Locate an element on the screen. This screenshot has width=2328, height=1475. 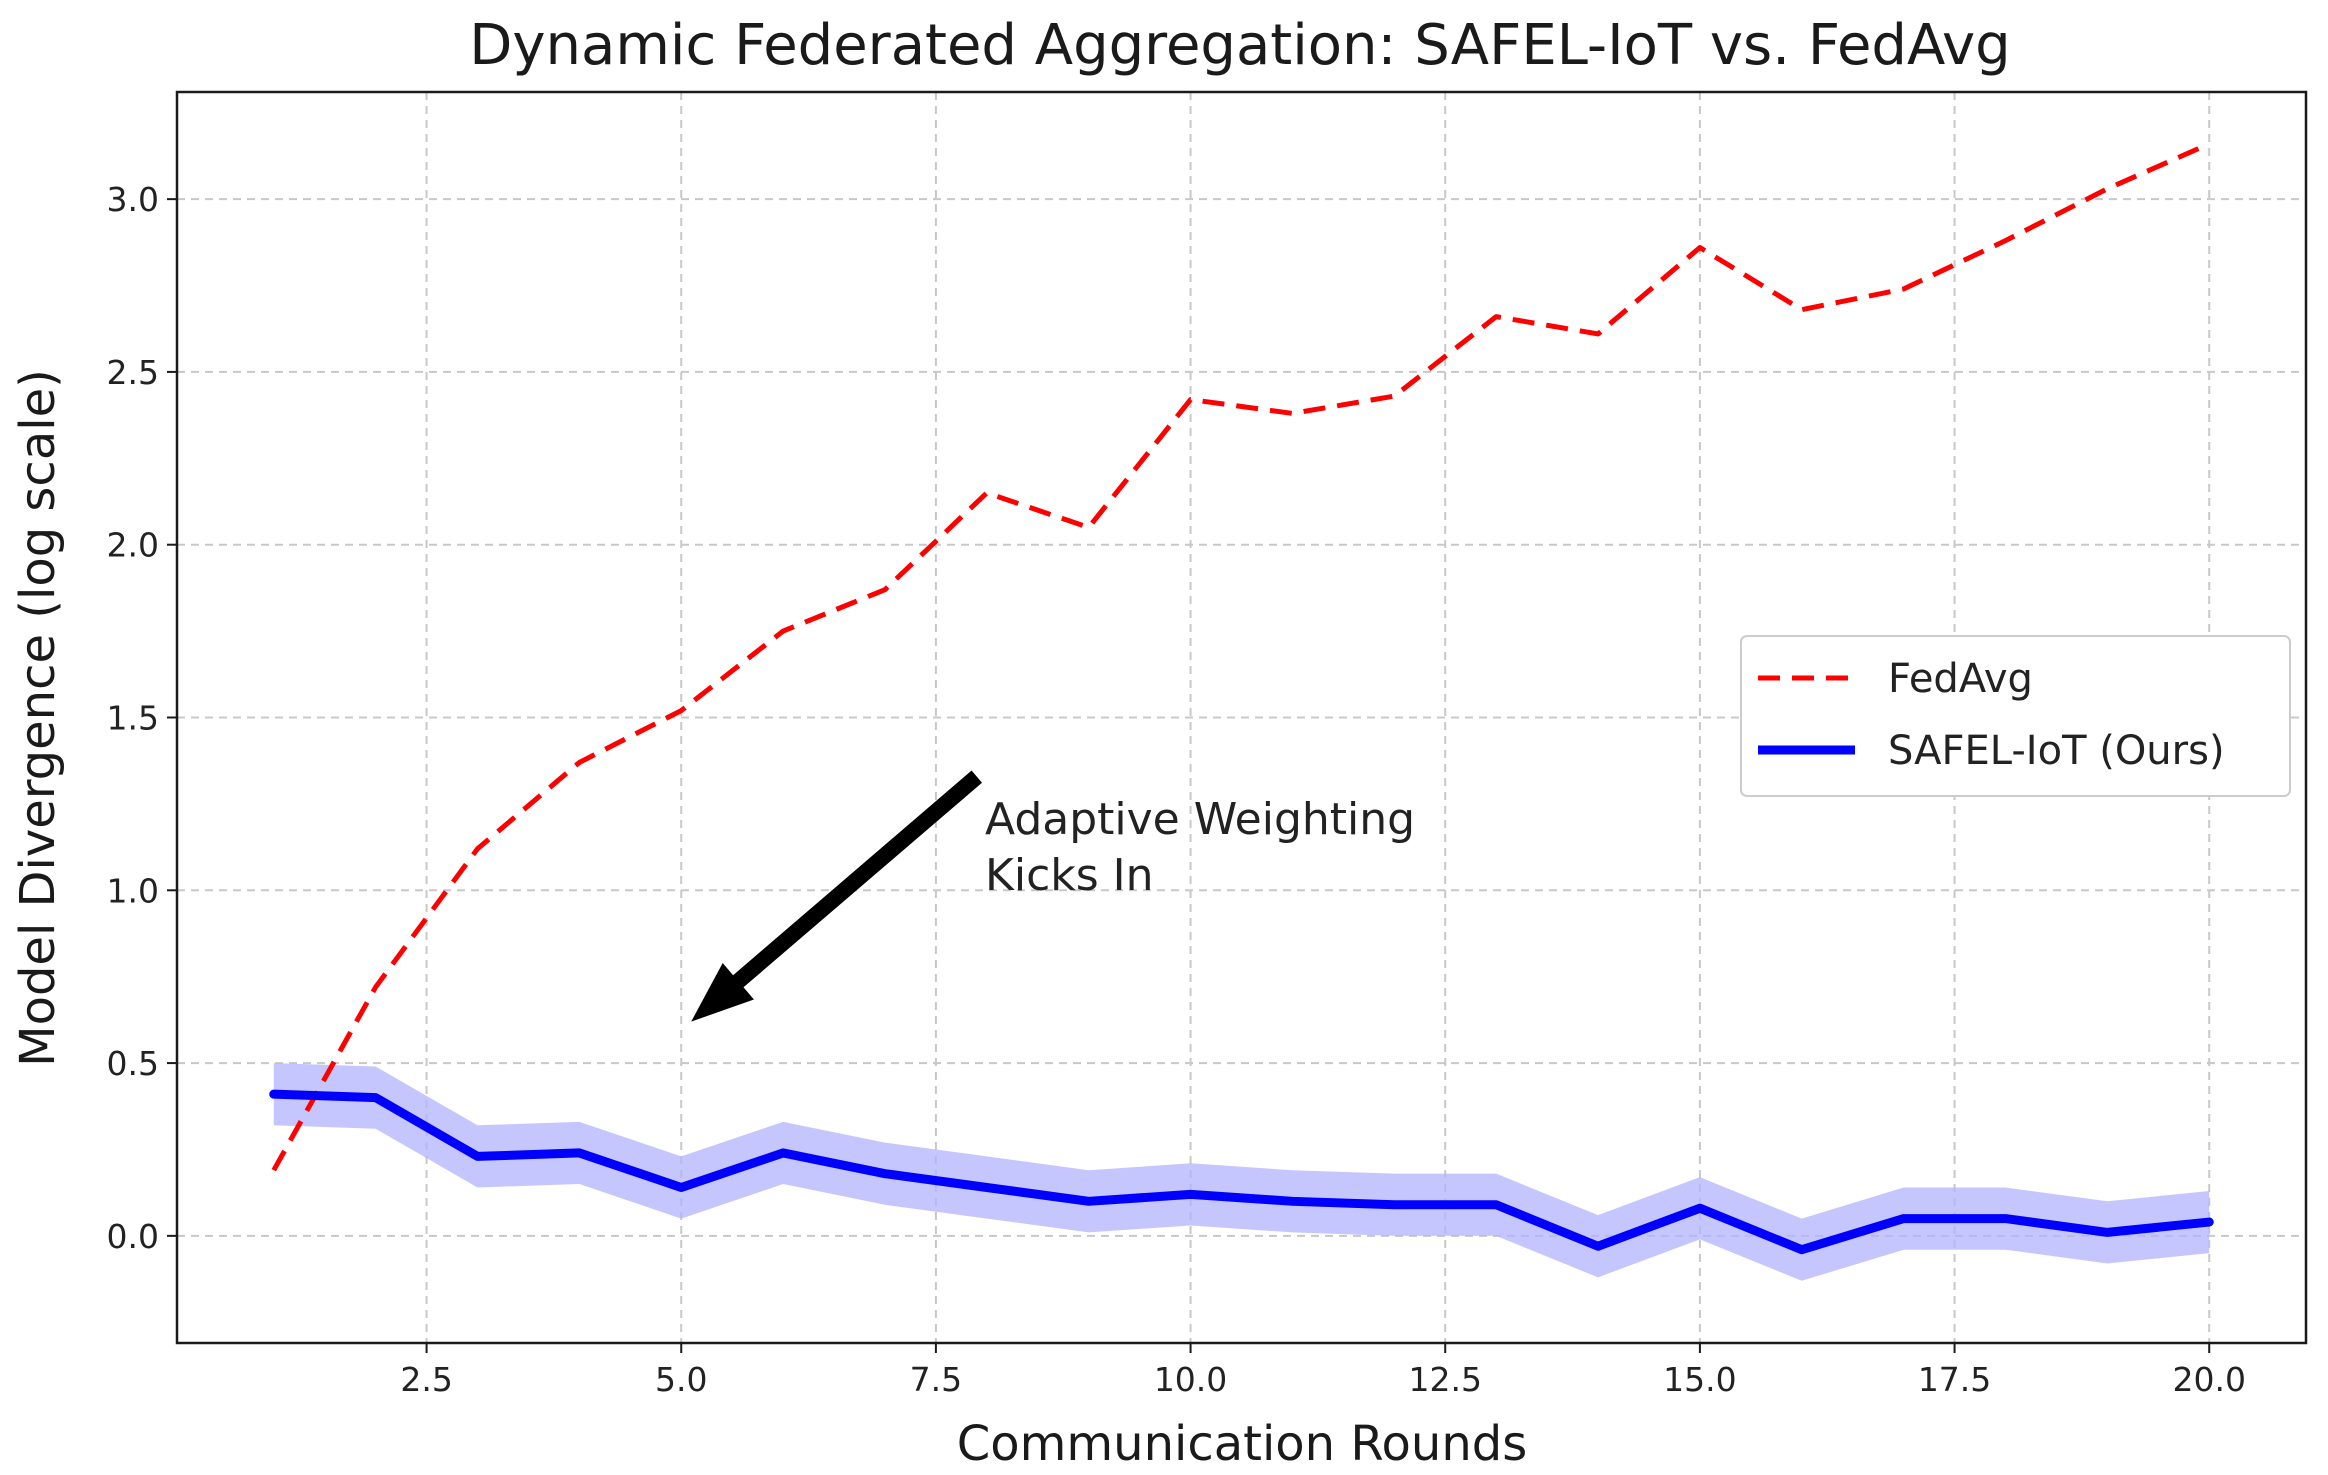
y-axis-label: Model Divergence (log scale) is located at coordinates (38, 718).